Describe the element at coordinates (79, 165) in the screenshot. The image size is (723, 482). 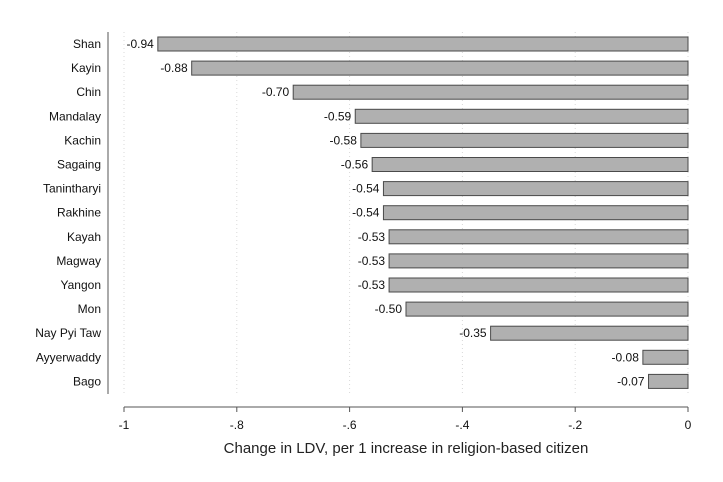
I see `category-label: Sagaing` at that location.